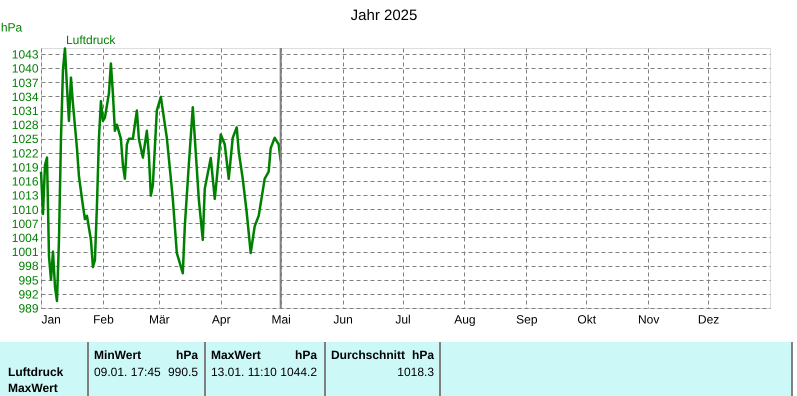 The image size is (797, 396). What do you see at coordinates (465, 319) in the screenshot?
I see `x-tick-label: Aug` at bounding box center [465, 319].